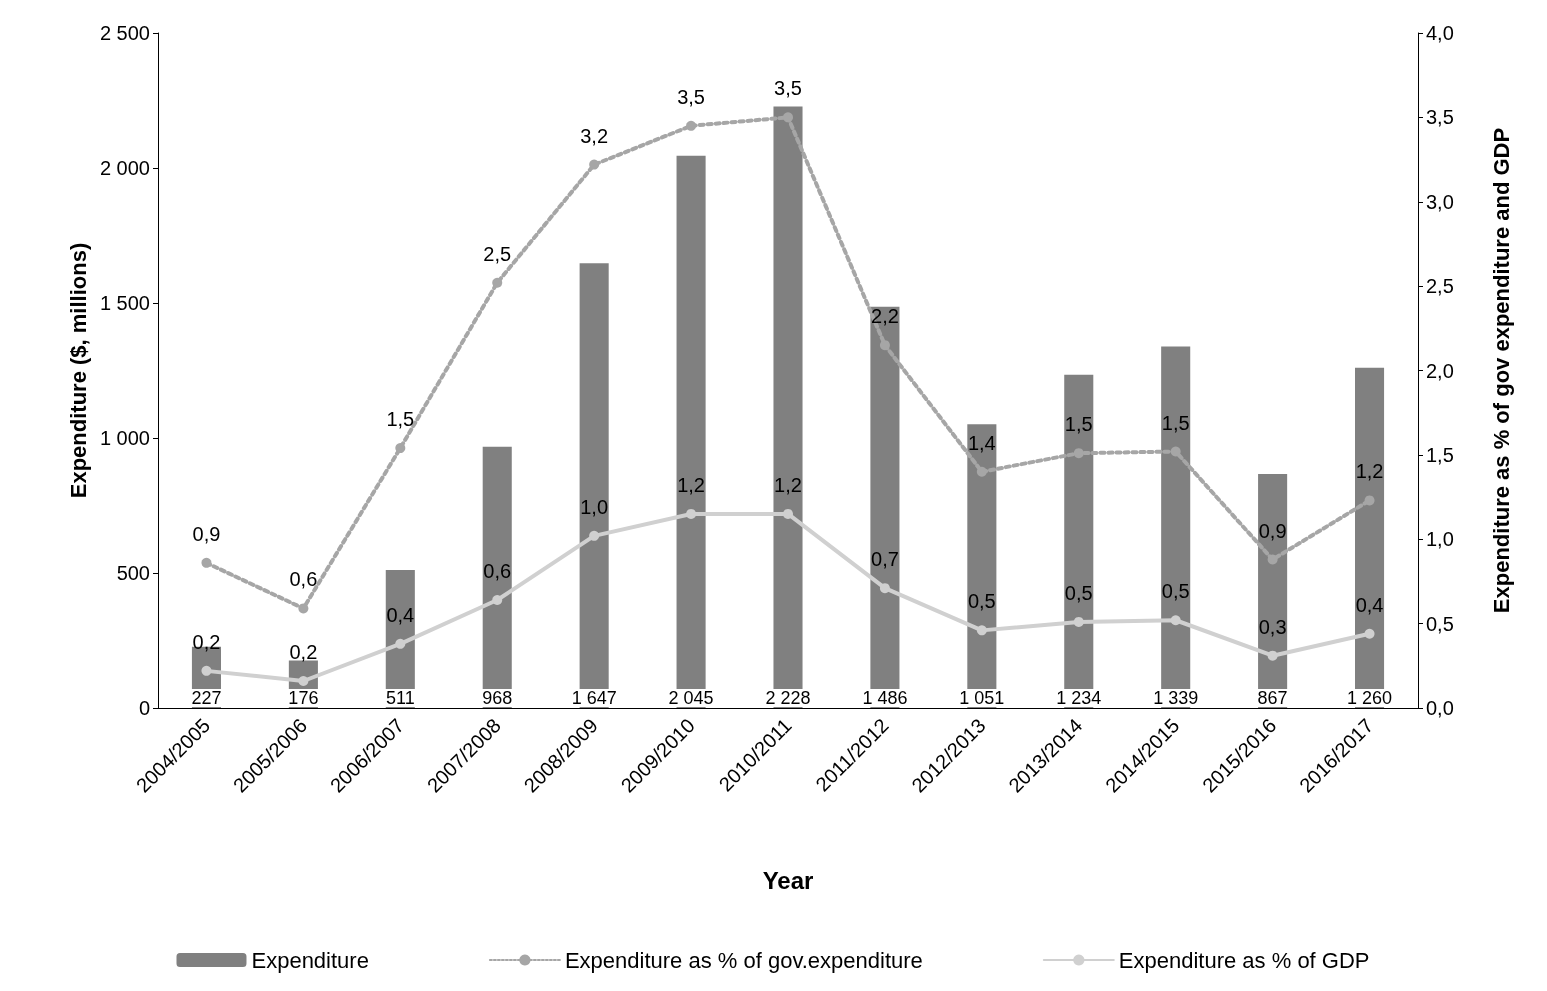  I want to click on y-tick-label: 1 500, so click(124, 303).